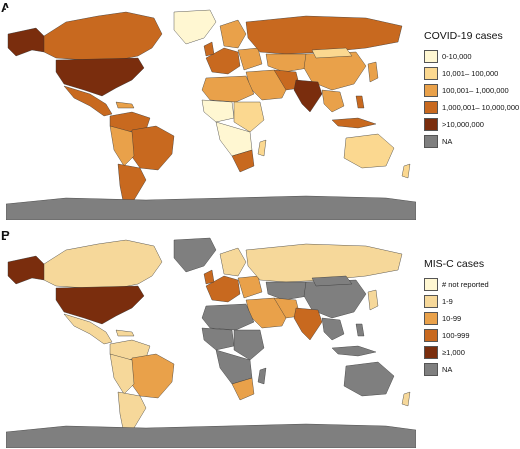 The height and width of the screenshot is (449, 520). Describe the element at coordinates (6, 7) in the screenshot. I see `panel-letter-a: A` at that location.